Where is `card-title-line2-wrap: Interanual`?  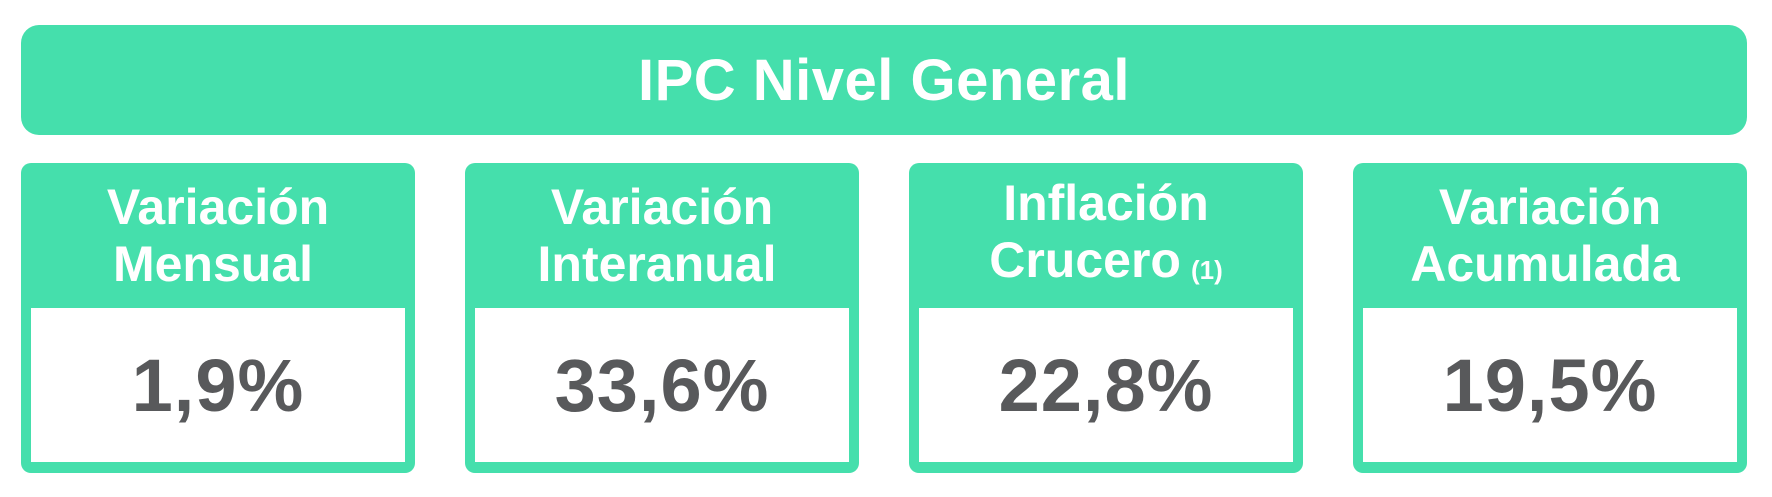 card-title-line2-wrap: Interanual is located at coordinates (662, 264).